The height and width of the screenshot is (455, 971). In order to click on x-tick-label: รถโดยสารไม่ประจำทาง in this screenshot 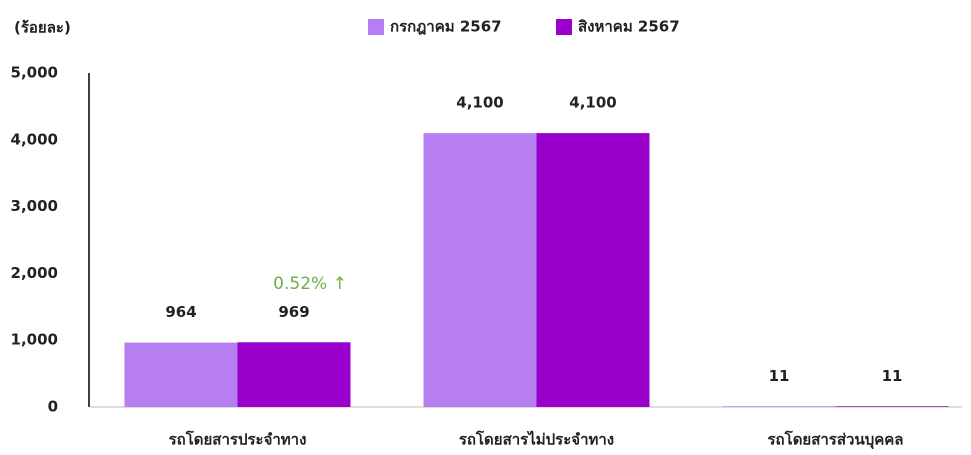, I will do `click(536, 439)`.